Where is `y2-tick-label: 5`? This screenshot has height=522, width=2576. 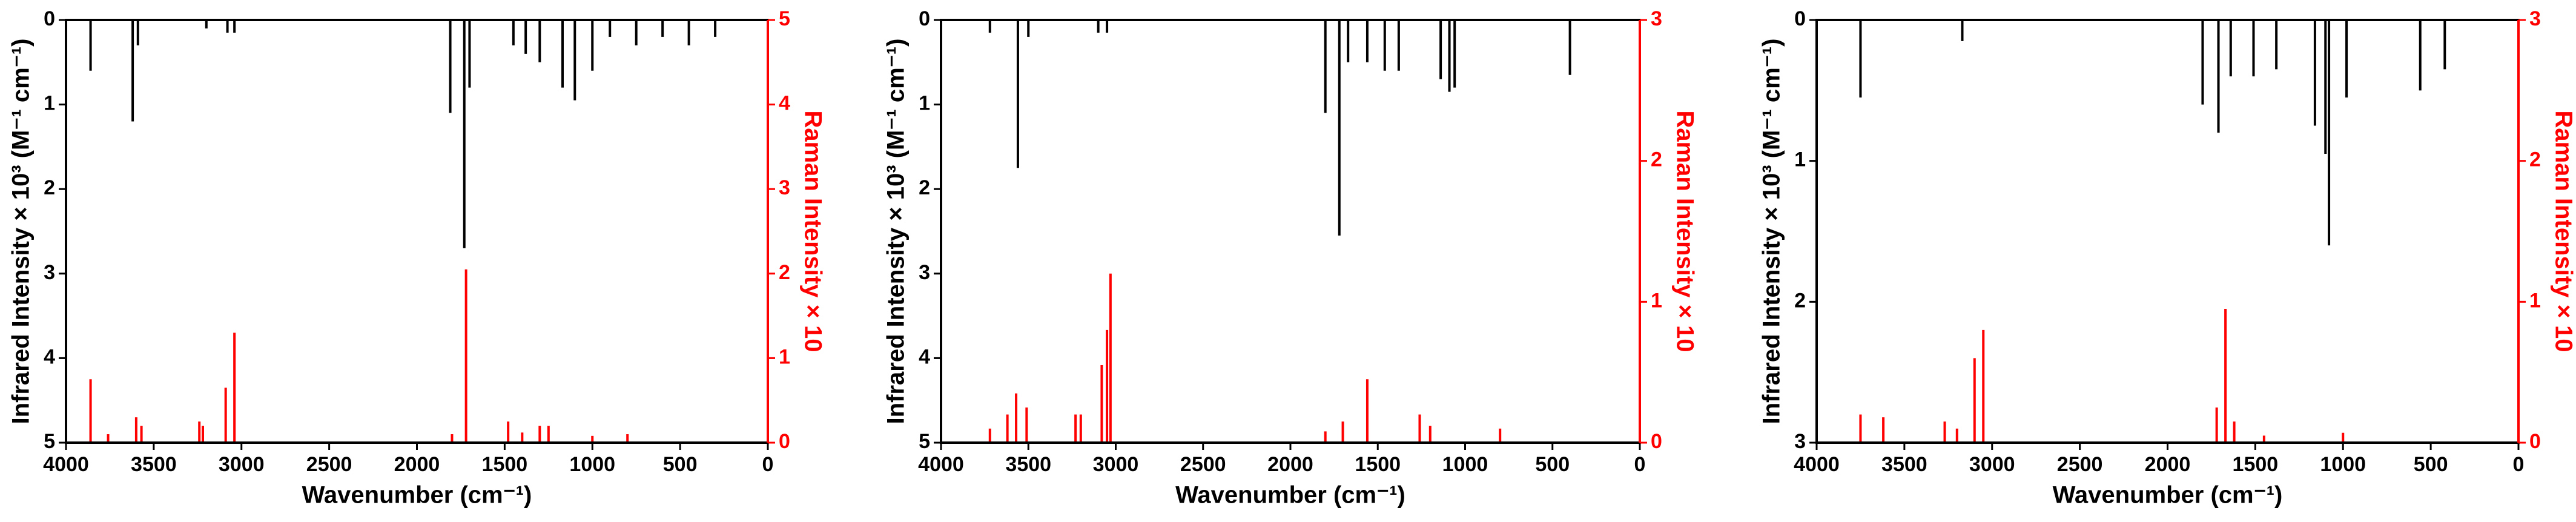 y2-tick-label: 5 is located at coordinates (784, 18).